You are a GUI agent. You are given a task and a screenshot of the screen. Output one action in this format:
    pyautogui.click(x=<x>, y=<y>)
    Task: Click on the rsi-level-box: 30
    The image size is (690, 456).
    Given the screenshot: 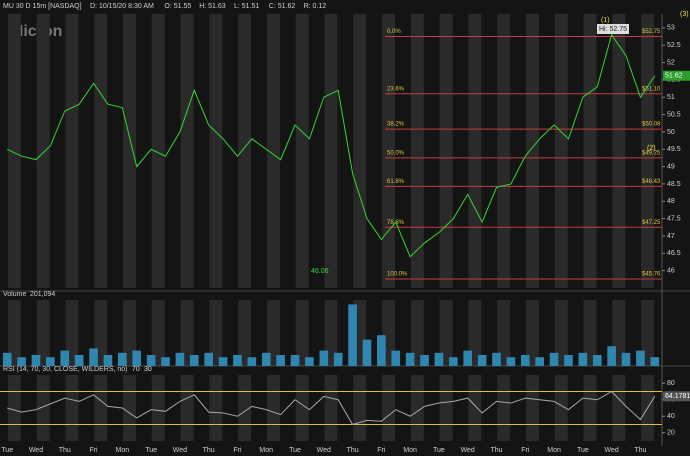 What is the action you would take?
    pyautogui.click(x=148, y=369)
    